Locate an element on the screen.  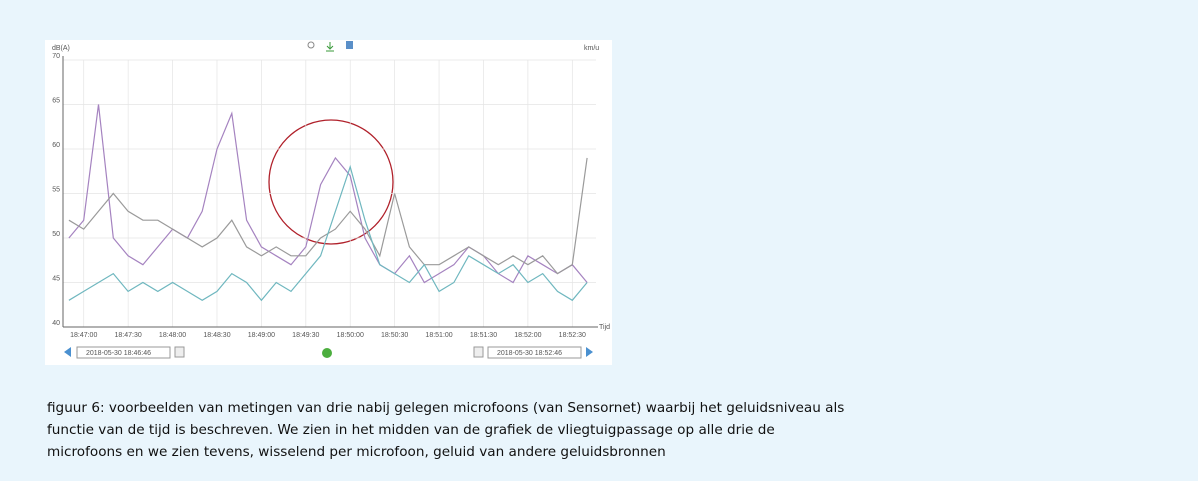
y-tick-label: 45 is located at coordinates (56, 278).